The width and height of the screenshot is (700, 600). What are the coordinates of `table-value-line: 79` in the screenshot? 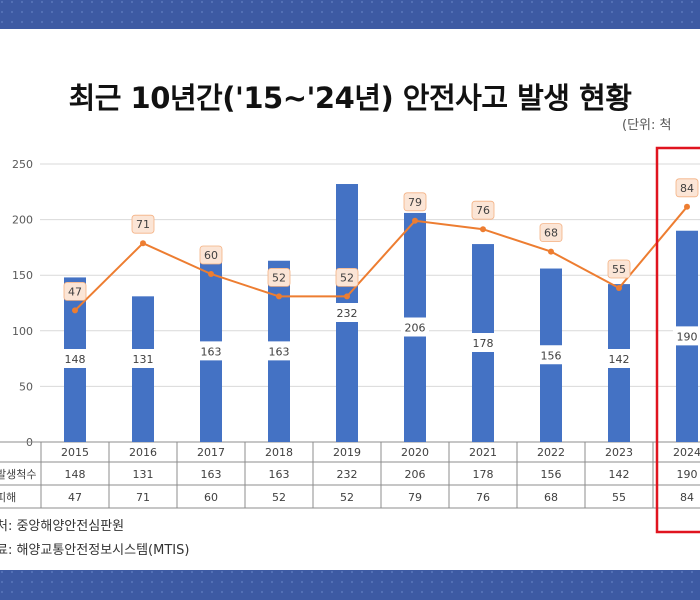 It's located at (415, 497).